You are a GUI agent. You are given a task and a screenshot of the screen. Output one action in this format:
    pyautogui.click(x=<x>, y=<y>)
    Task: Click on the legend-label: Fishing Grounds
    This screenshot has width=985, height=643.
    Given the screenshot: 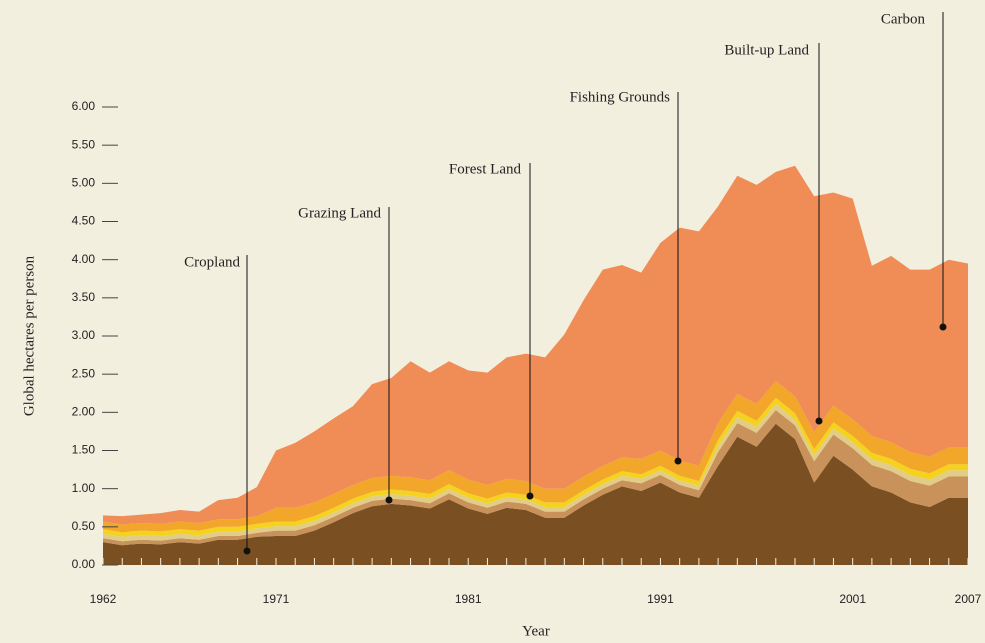 What is the action you would take?
    pyautogui.click(x=620, y=97)
    